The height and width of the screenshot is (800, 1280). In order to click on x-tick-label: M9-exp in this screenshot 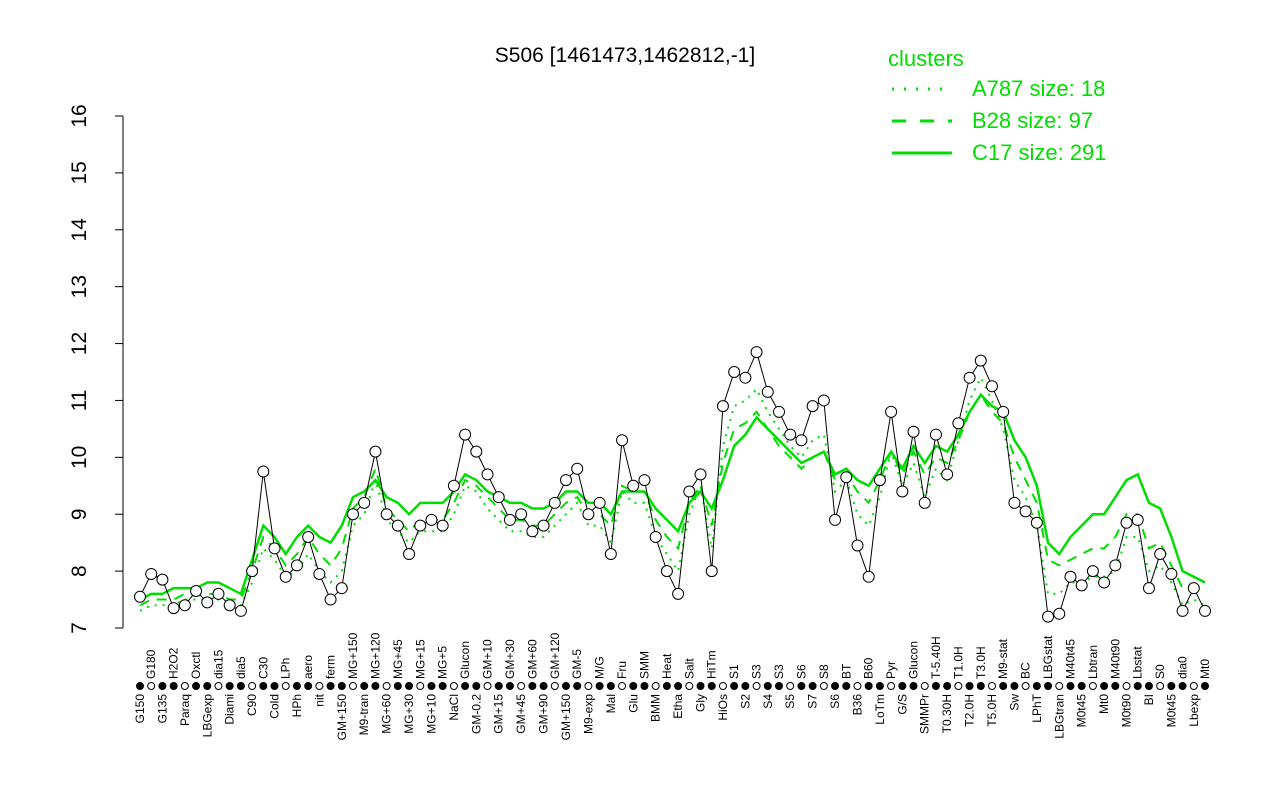, I will do `click(588, 714)`.